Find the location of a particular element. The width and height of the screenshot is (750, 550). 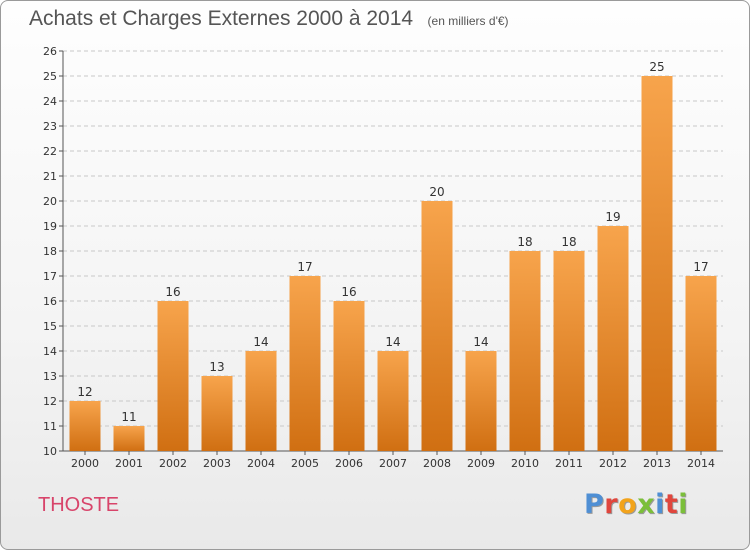

logo-letter: x is located at coordinates (646, 504).